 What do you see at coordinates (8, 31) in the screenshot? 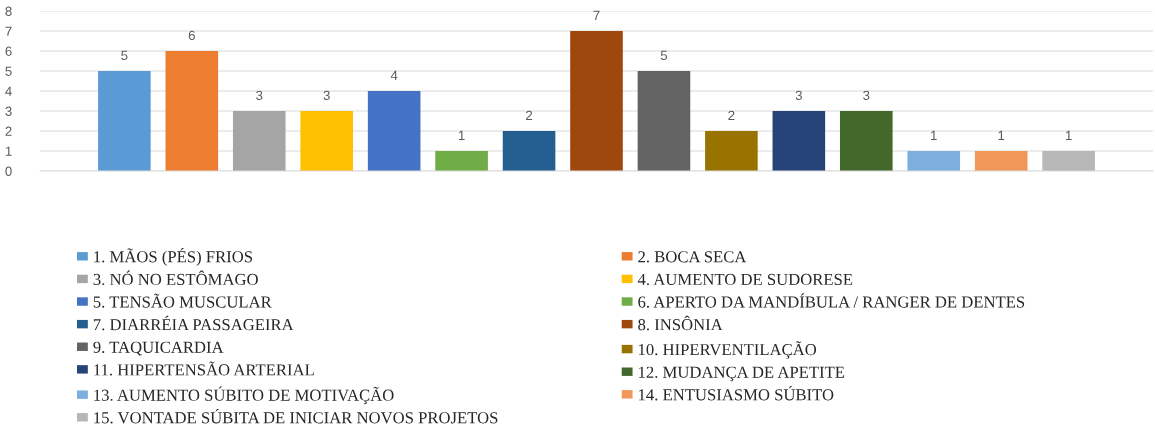
I see `y-tick-label: 7` at bounding box center [8, 31].